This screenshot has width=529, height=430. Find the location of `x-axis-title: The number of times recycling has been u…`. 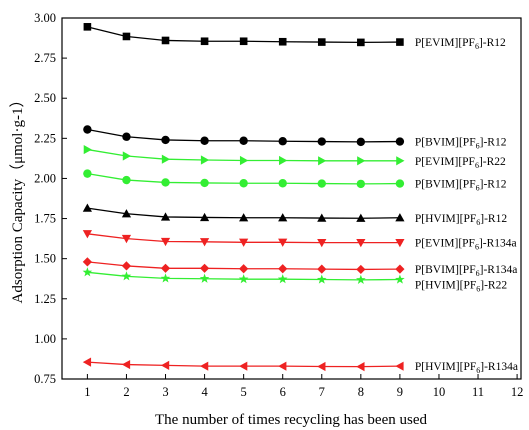

x-axis-title: The number of times recycling has been u… is located at coordinates (291, 420).